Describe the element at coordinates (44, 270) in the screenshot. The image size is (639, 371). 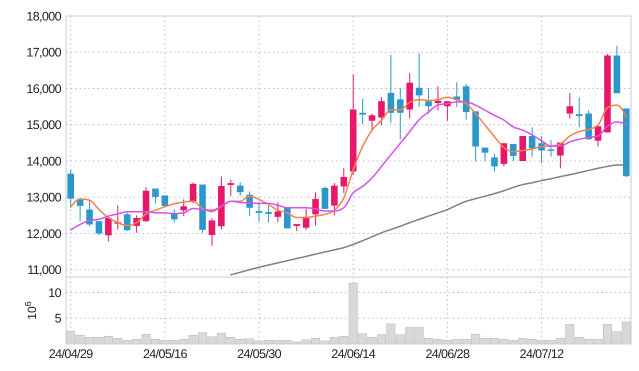
I see `y-tick-label: 11,000` at that location.